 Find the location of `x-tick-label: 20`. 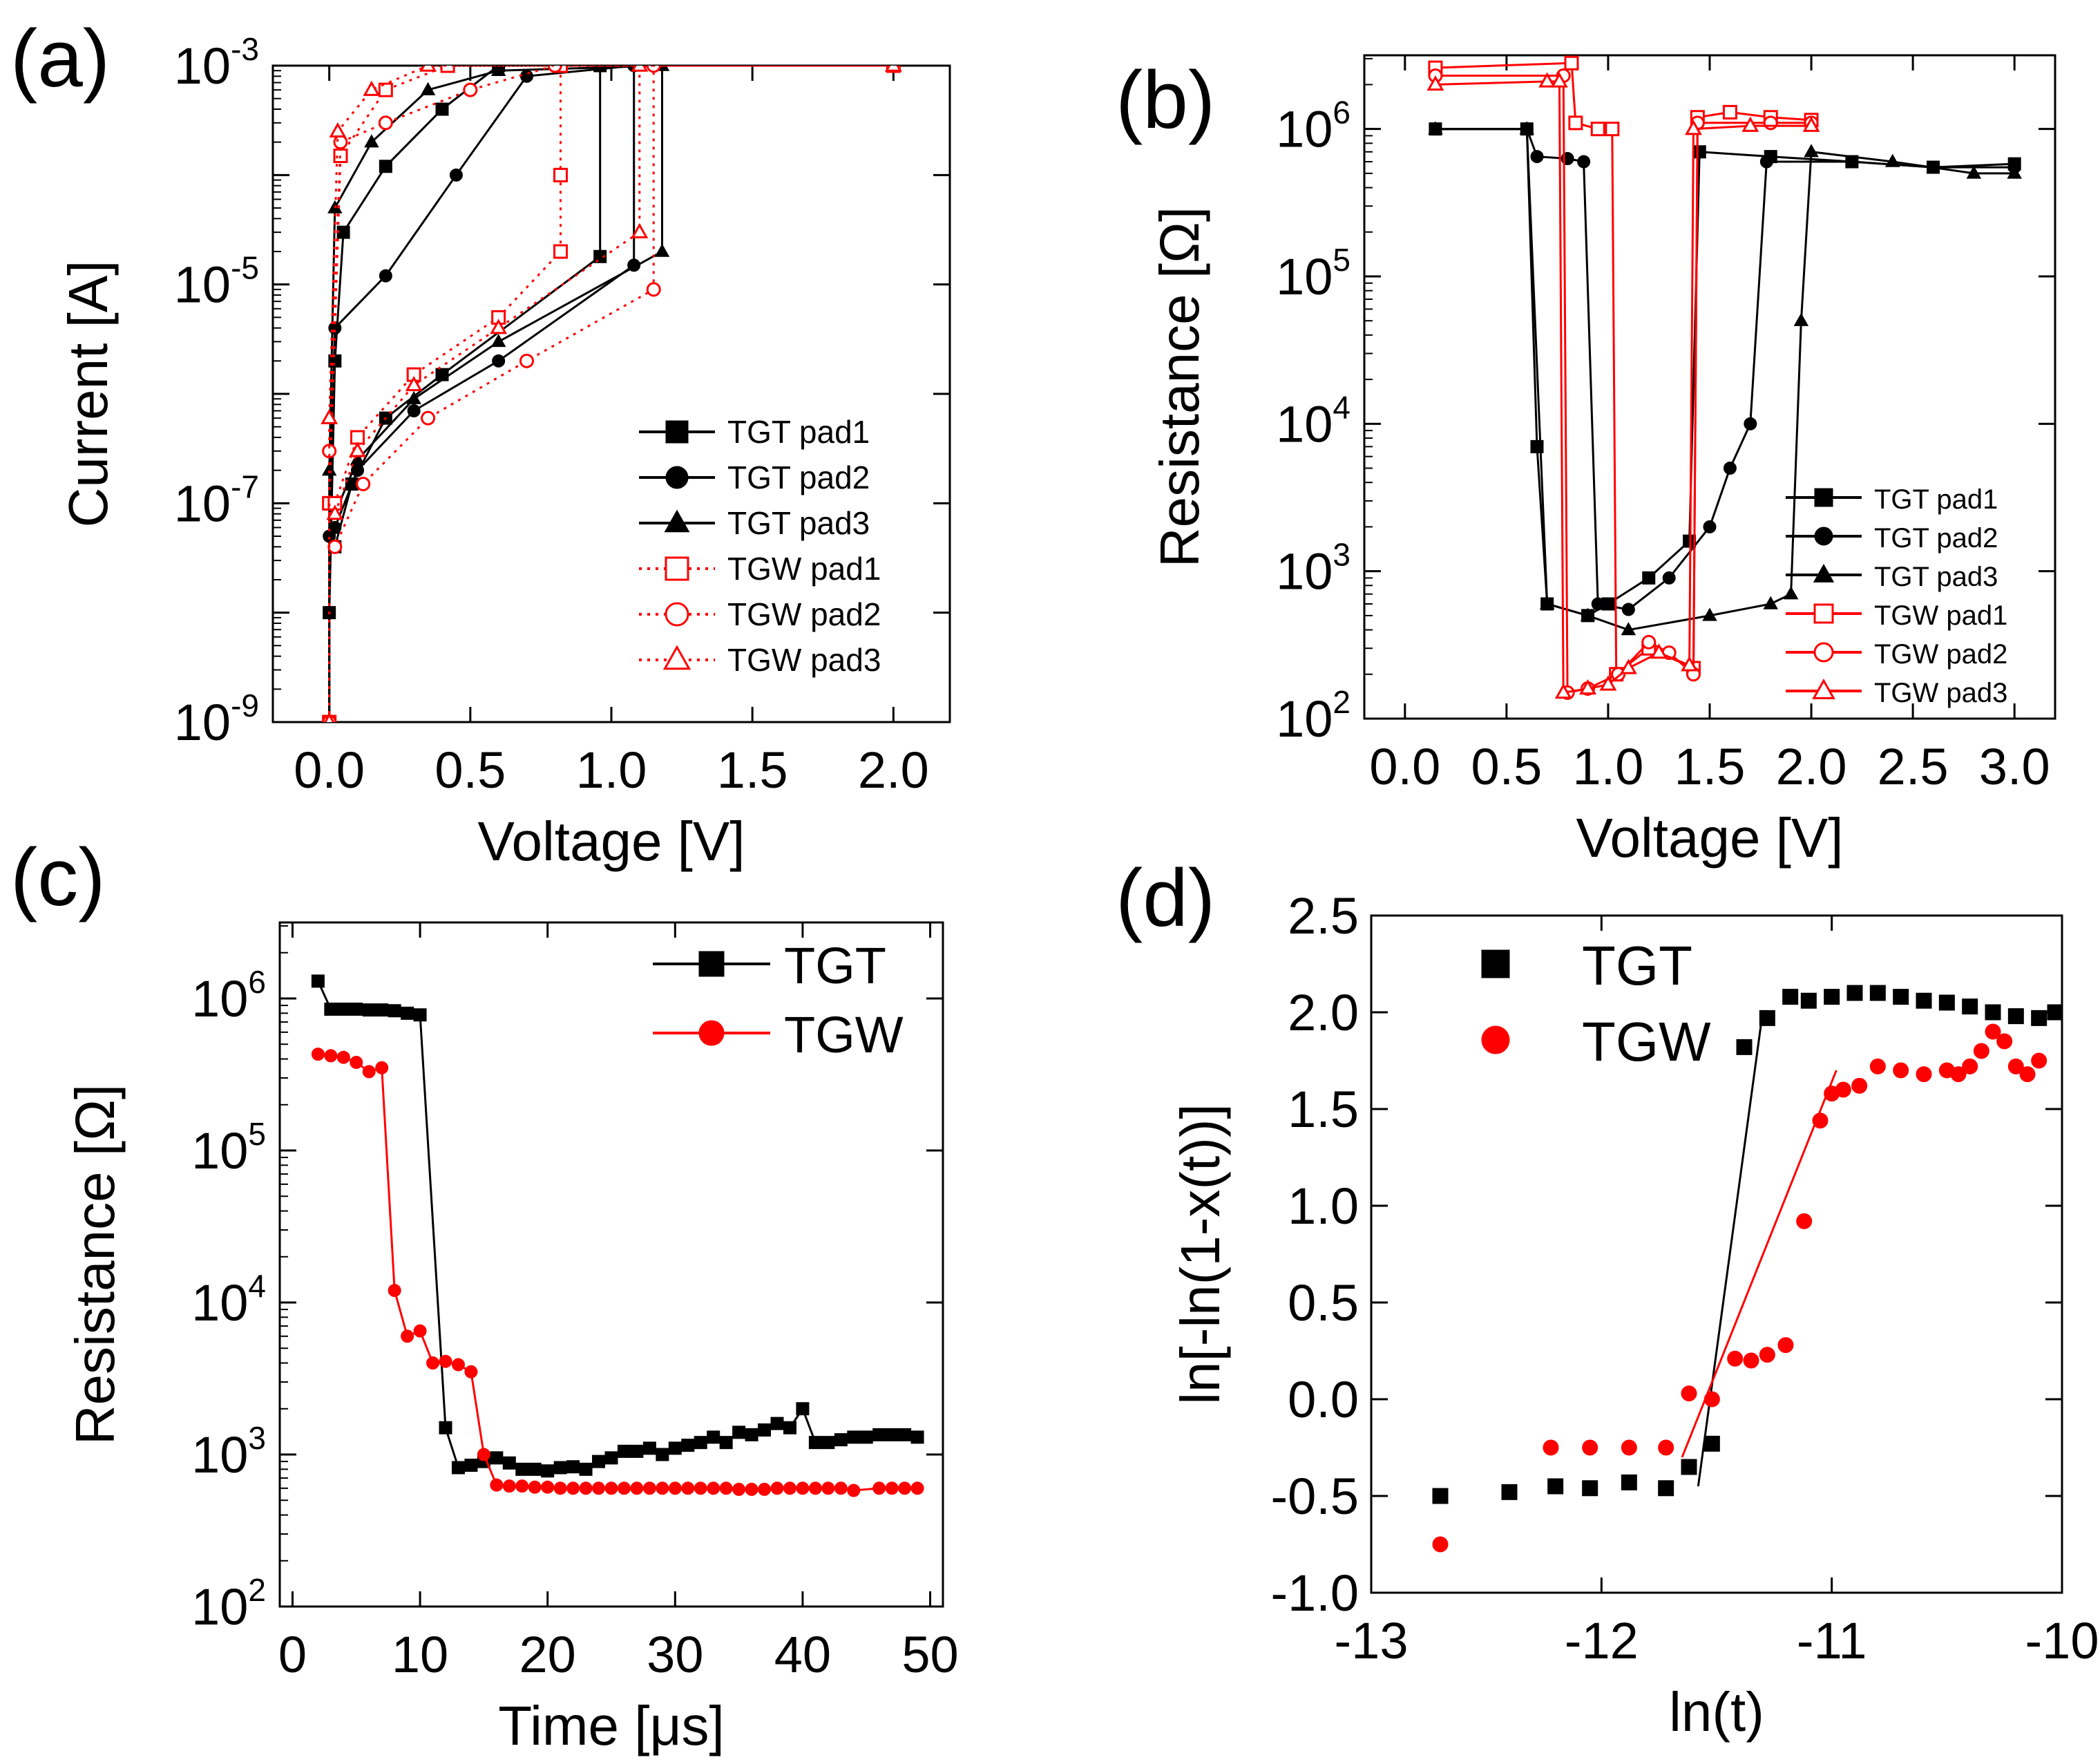

x-tick-label: 20 is located at coordinates (547, 1655).